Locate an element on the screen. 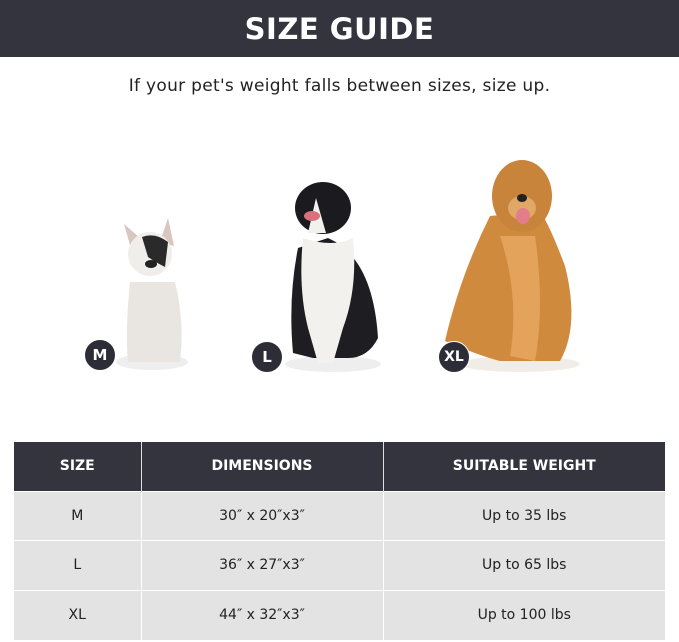 This screenshot has height=642, width=679. cell-size: L is located at coordinates (78, 565).